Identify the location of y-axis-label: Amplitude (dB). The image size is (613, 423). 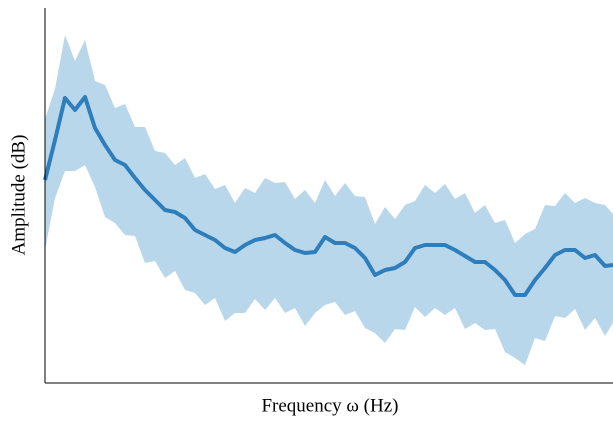
(18, 195).